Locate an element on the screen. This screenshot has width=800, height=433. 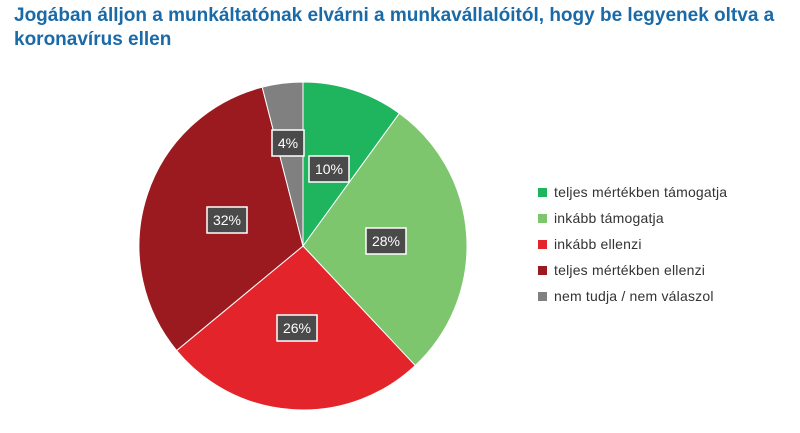
legend-item: teljes mértékben ellenzi is located at coordinates (632, 270).